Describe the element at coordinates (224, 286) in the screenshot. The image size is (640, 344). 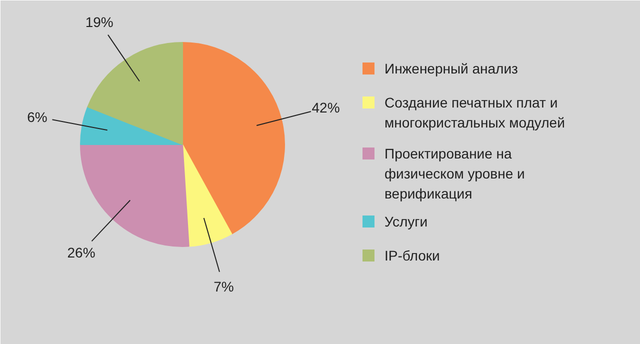
I see `data-label: 7%` at that location.